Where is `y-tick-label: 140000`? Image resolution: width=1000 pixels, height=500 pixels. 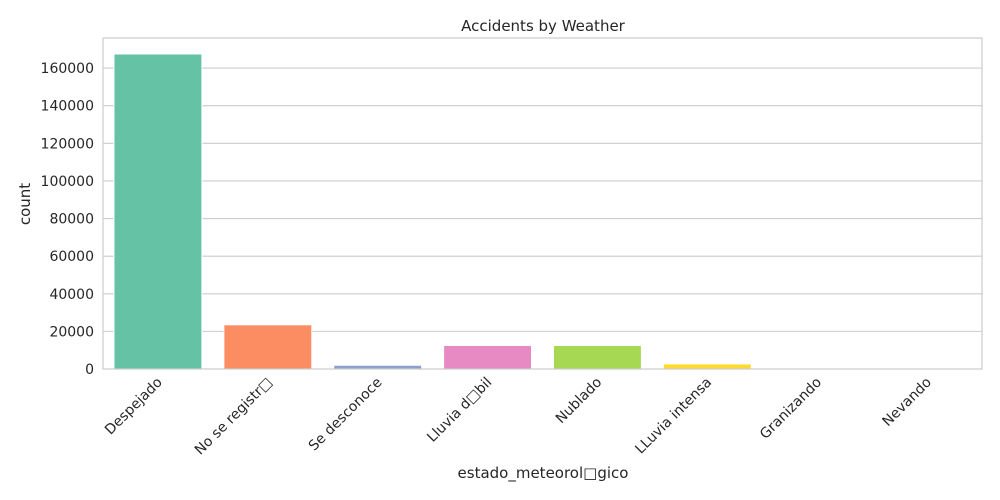 y-tick-label: 140000 is located at coordinates (67, 107).